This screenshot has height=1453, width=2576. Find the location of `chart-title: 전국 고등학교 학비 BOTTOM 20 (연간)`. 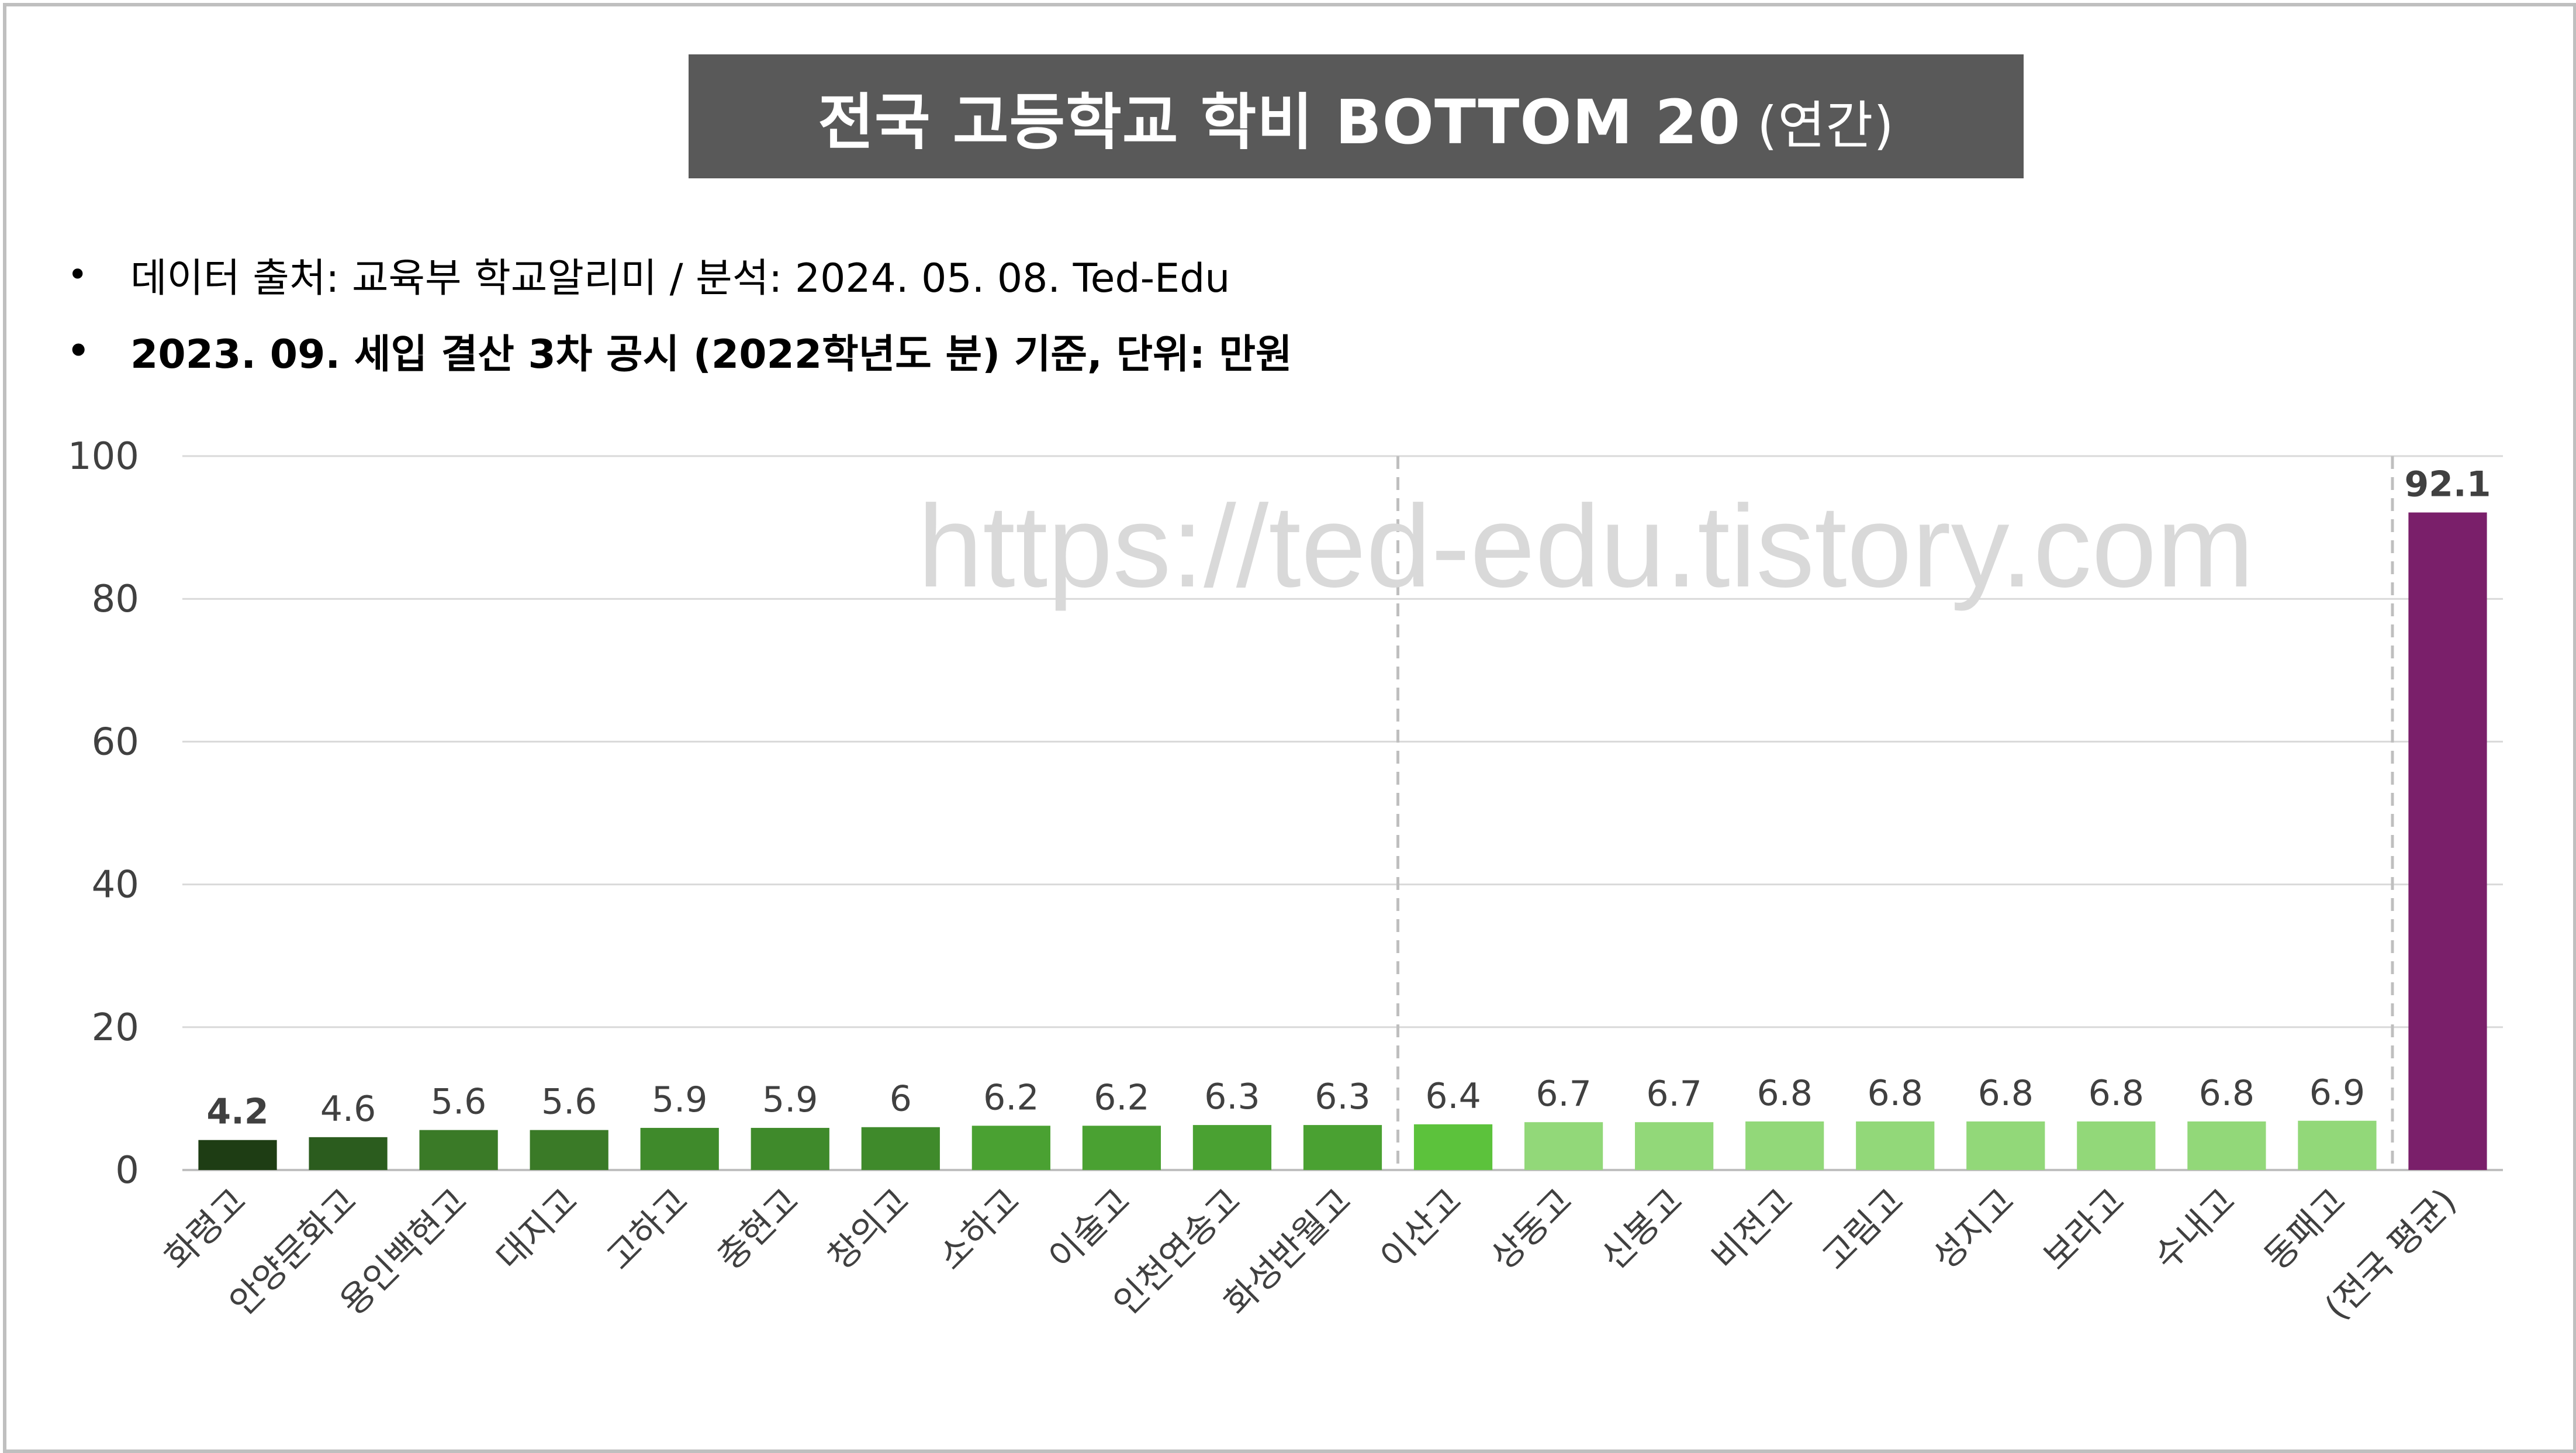

chart-title: 전국 고등학교 학비 BOTTOM 20 (연간) is located at coordinates (1356, 117).